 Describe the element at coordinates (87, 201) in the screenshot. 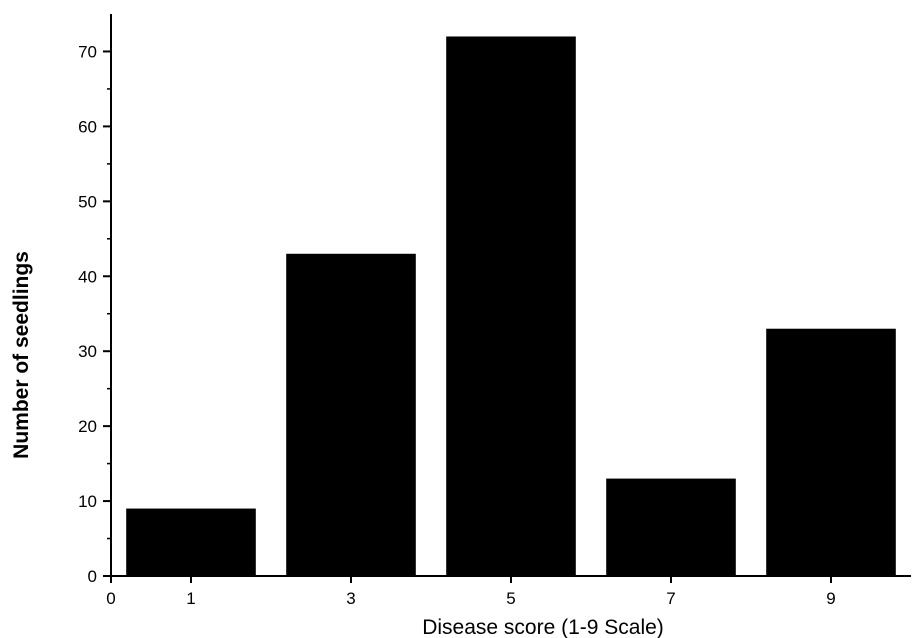

I see `y-tick-label-50: 50` at that location.